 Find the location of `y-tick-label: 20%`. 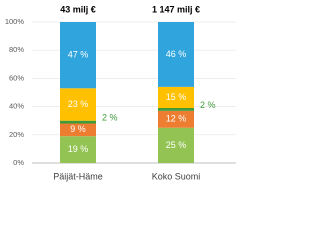

y-tick-label: 20% is located at coordinates (16, 134).